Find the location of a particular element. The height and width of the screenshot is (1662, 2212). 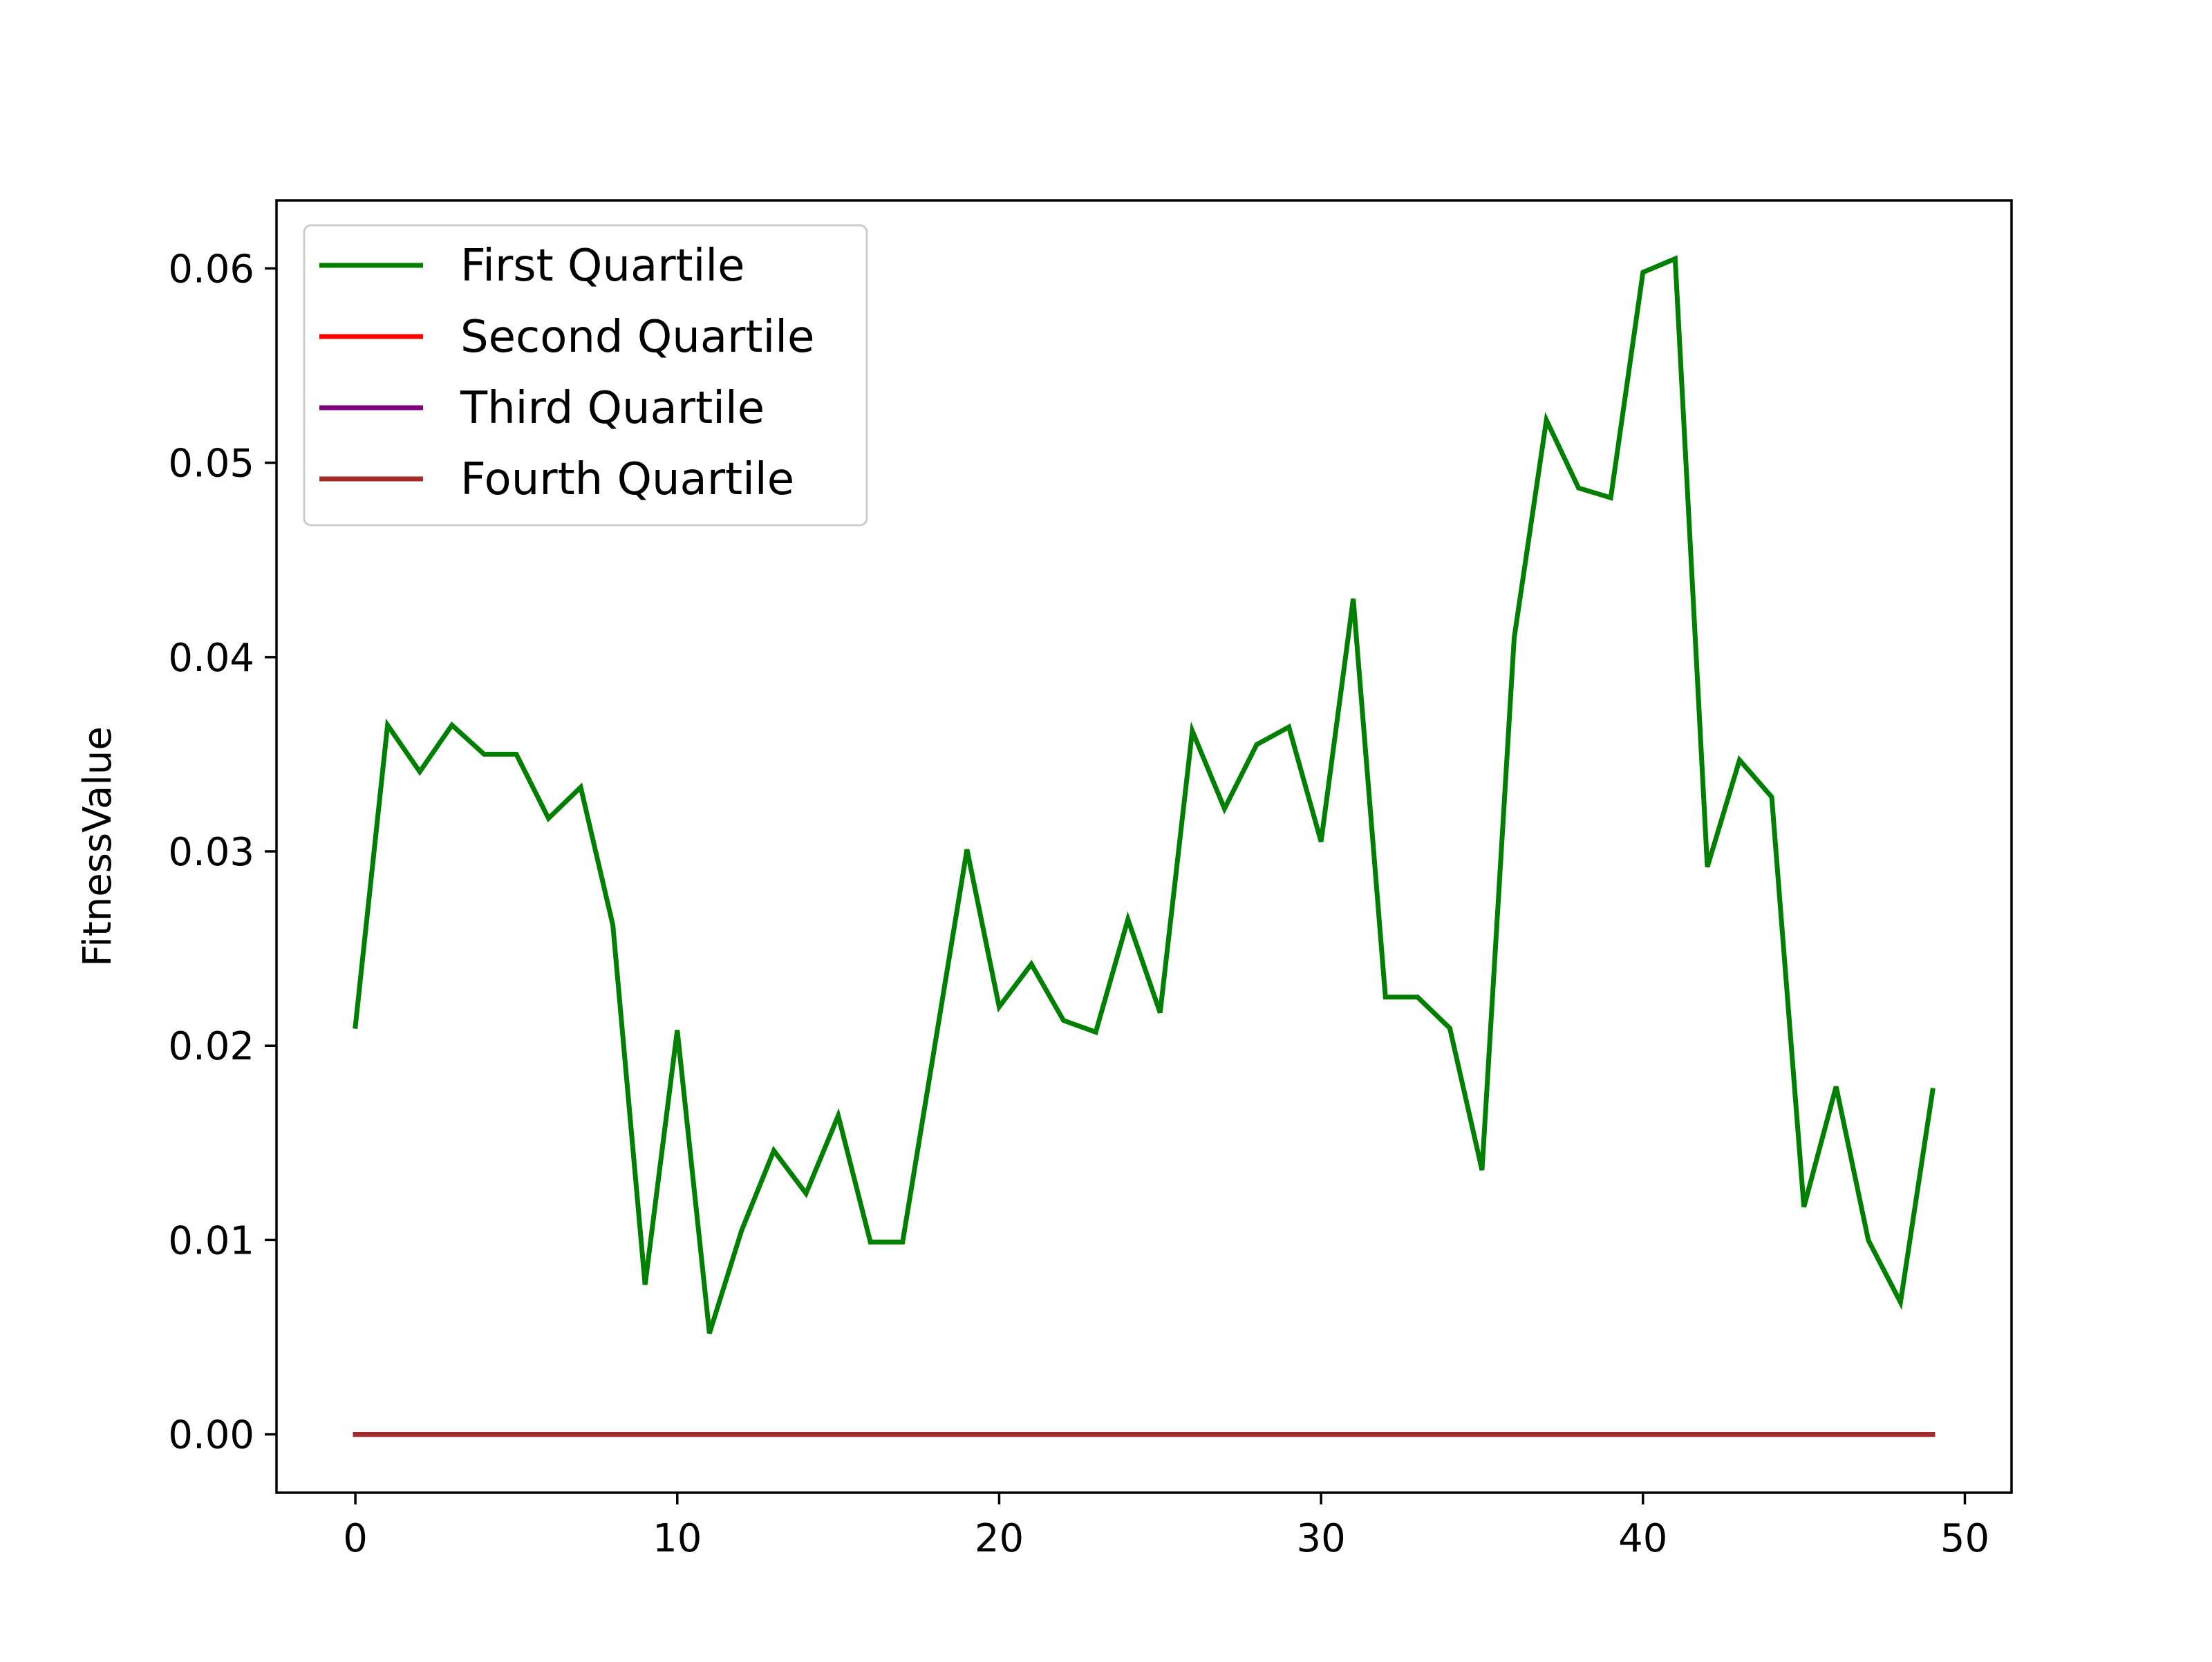

x-tick-label: 20 is located at coordinates (999, 1538).